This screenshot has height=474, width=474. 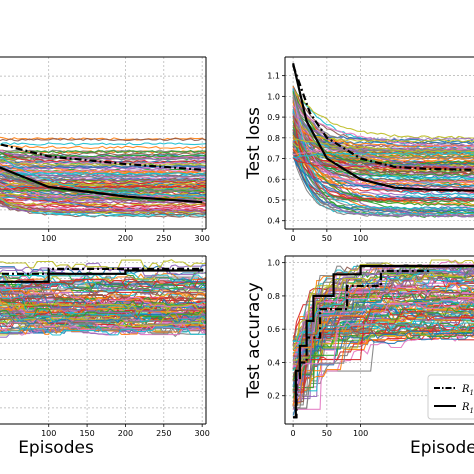 What do you see at coordinates (273, 76) in the screenshot?
I see `y-tick-label: 1.1` at bounding box center [273, 76].